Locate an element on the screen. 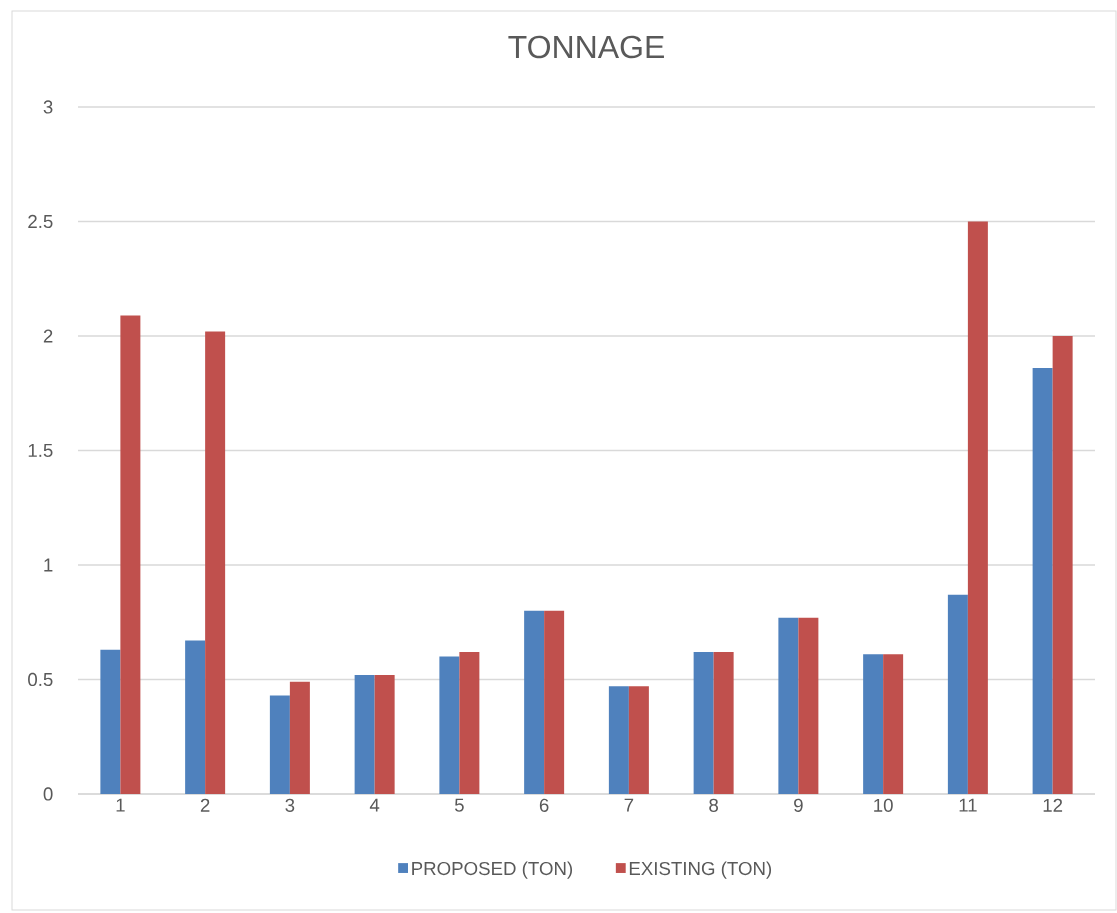 This screenshot has width=1117, height=913. x-tick-label: 9 is located at coordinates (798, 805).